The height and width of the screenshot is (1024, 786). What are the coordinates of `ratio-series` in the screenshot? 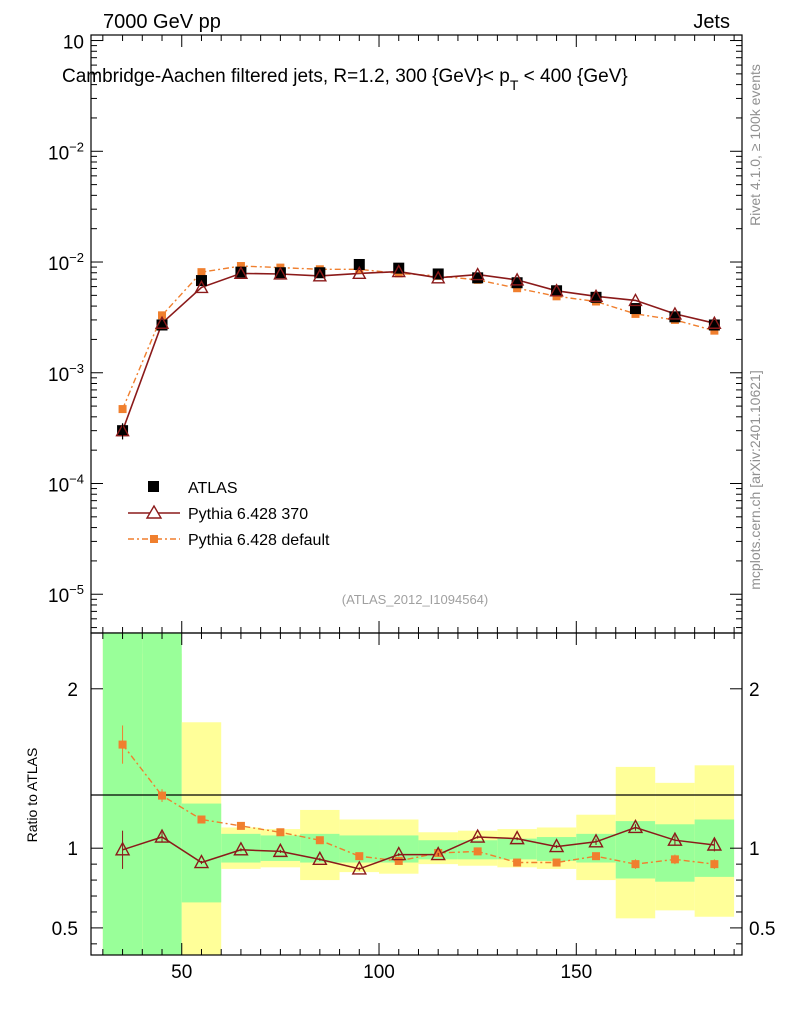 It's located at (418, 800).